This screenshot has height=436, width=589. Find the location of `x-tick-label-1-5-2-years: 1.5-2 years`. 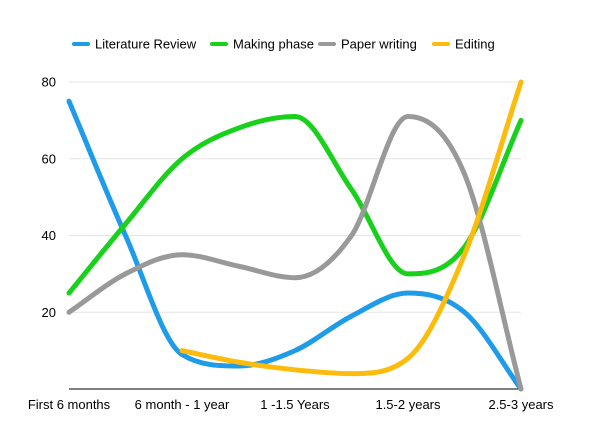

x-tick-label-1-5-2-years: 1.5-2 years is located at coordinates (408, 404).